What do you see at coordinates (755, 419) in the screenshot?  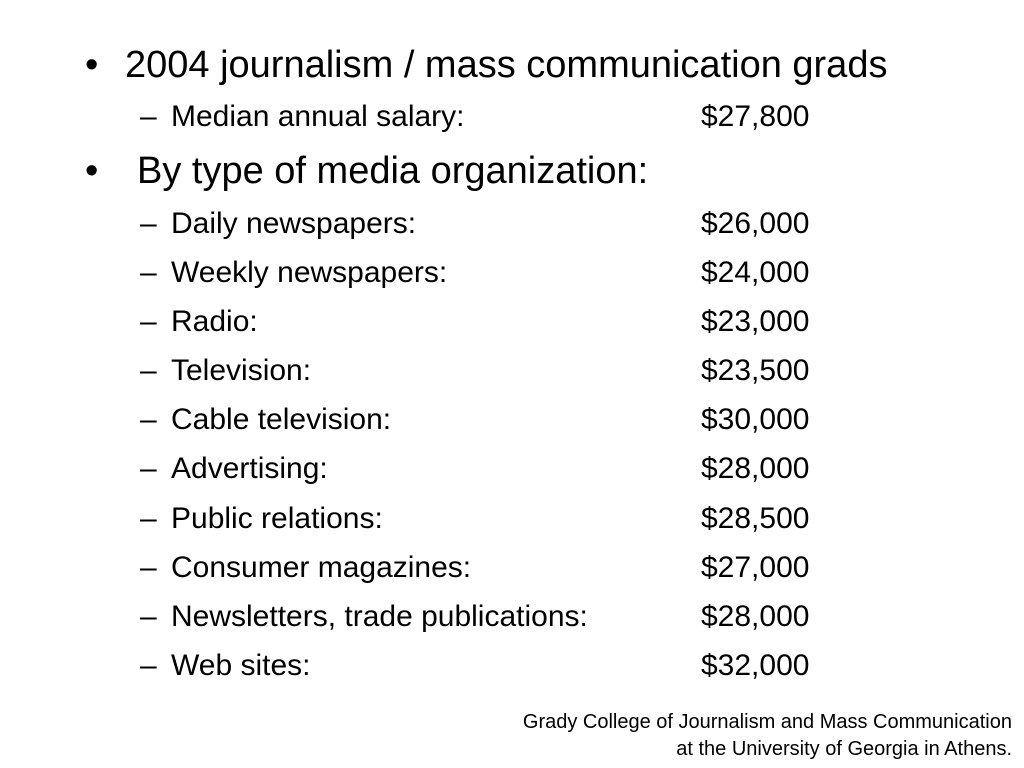 I see `subitem-value: $30,000` at bounding box center [755, 419].